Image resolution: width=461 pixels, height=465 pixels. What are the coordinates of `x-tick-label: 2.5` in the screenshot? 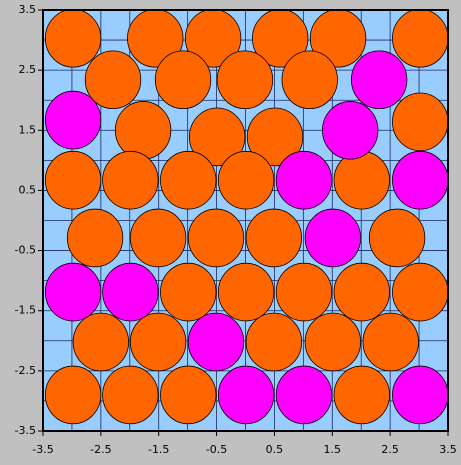 It's located at (390, 449).